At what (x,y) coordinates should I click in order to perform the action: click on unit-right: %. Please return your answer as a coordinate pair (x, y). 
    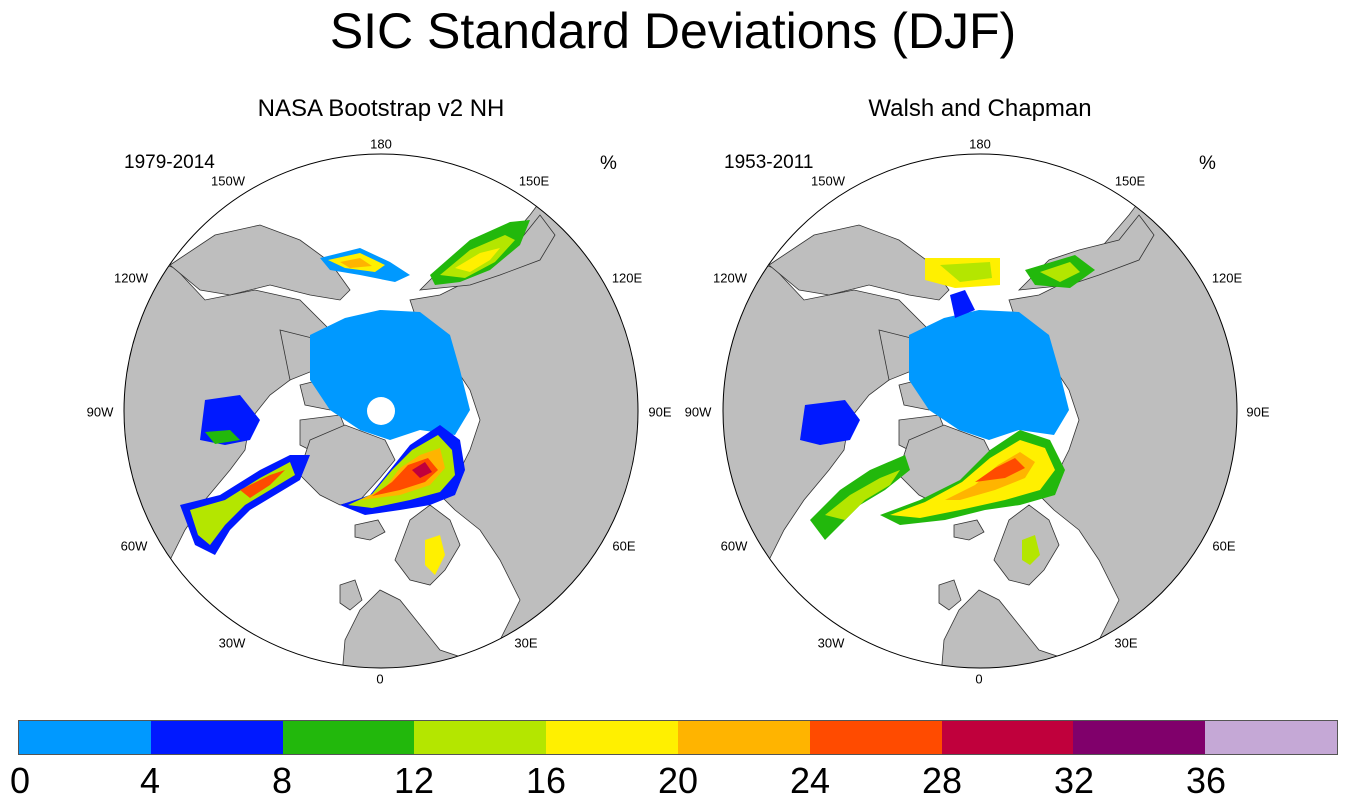
    Looking at the image, I should click on (1207, 163).